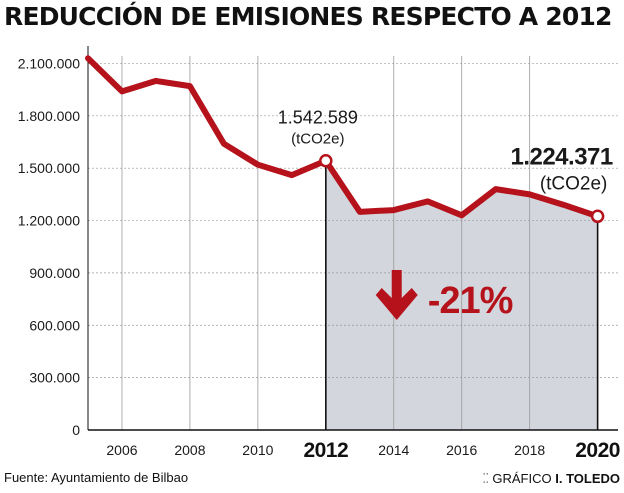 Image resolution: width=624 pixels, height=493 pixels. What do you see at coordinates (317, 139) in the screenshot?
I see `start-unit-label: (tCO2e)` at bounding box center [317, 139].